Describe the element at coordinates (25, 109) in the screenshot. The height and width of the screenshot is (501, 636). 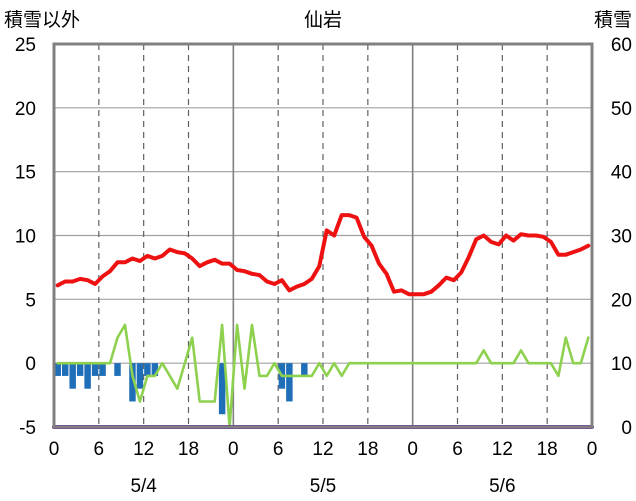
I see `left-tick-label: 20` at that location.